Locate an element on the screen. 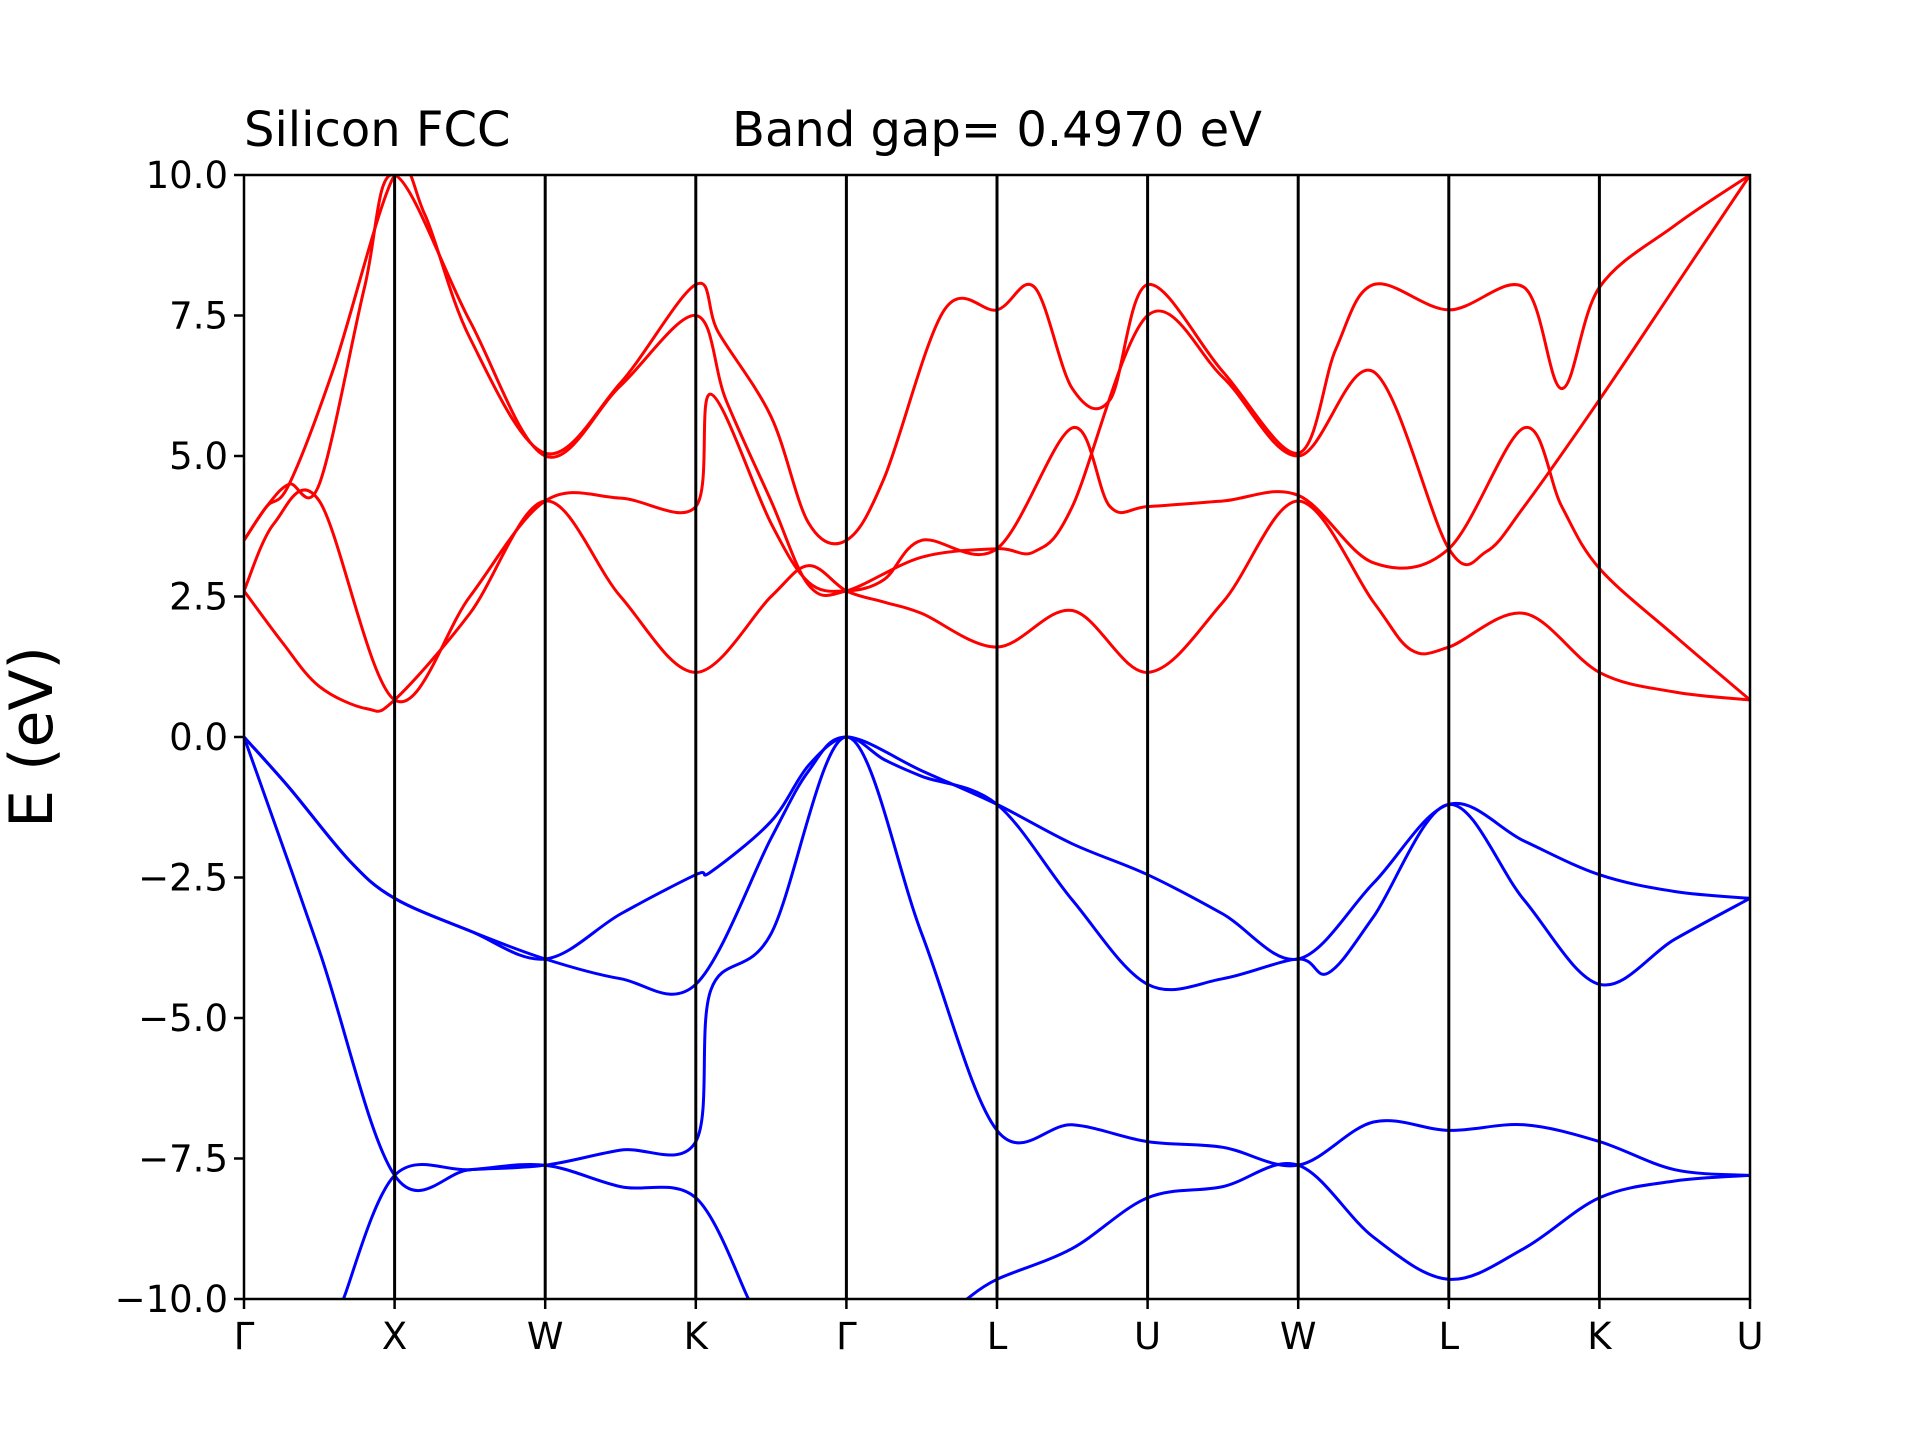 The height and width of the screenshot is (1440, 1920). y-tick-label: 7.5 is located at coordinates (198, 316).